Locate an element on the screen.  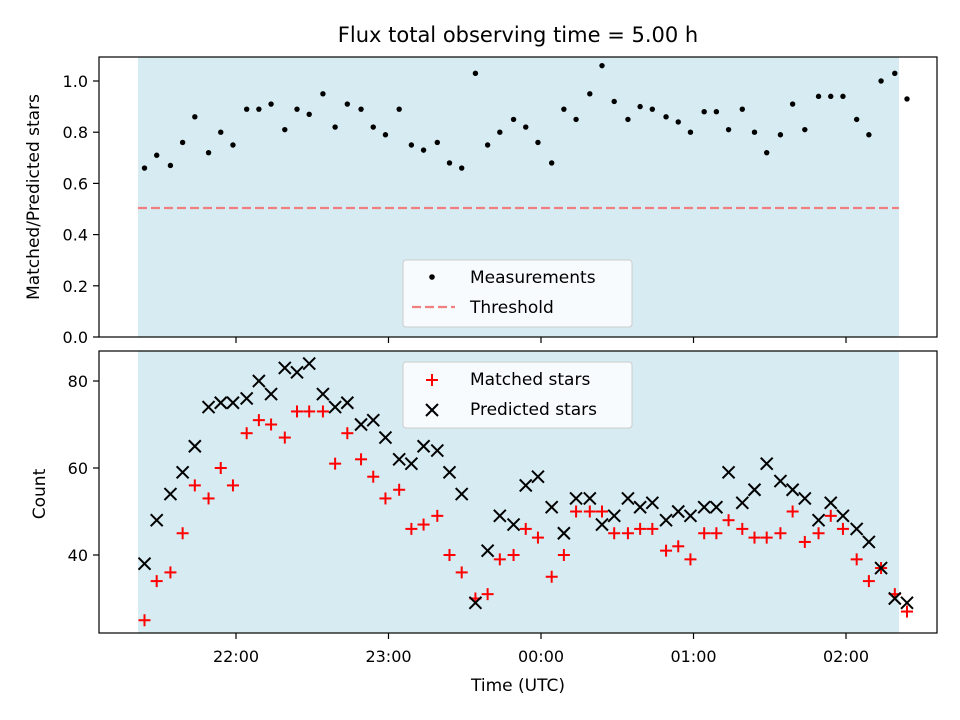
top-y-tick-label: 0.6 is located at coordinates (75, 183).